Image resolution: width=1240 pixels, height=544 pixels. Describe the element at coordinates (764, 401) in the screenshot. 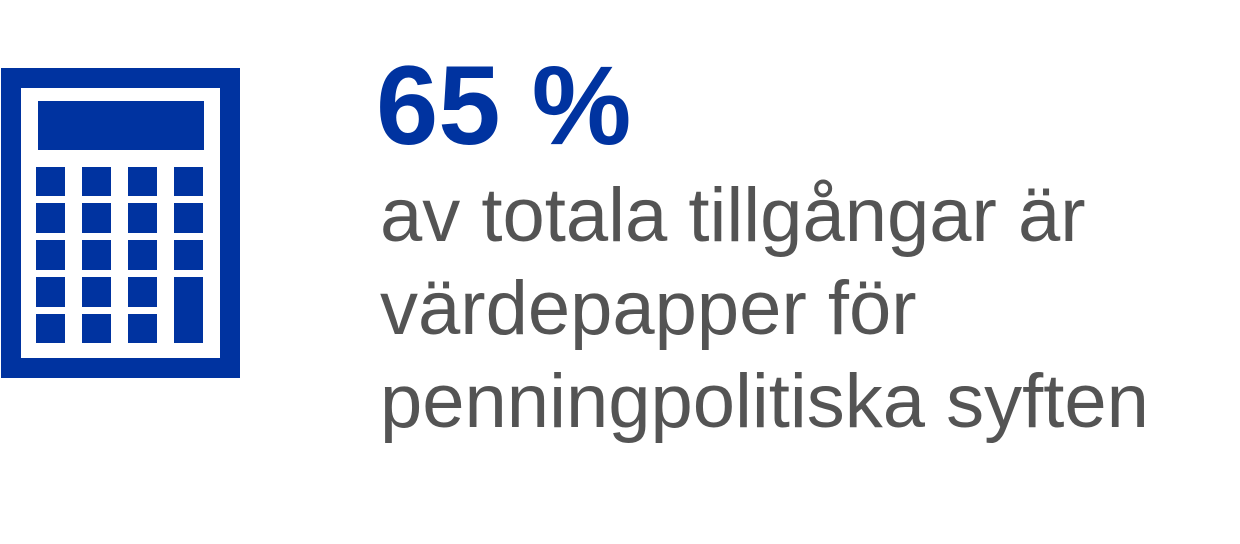

I see `stat-description-line: penningpolitiska syften` at that location.